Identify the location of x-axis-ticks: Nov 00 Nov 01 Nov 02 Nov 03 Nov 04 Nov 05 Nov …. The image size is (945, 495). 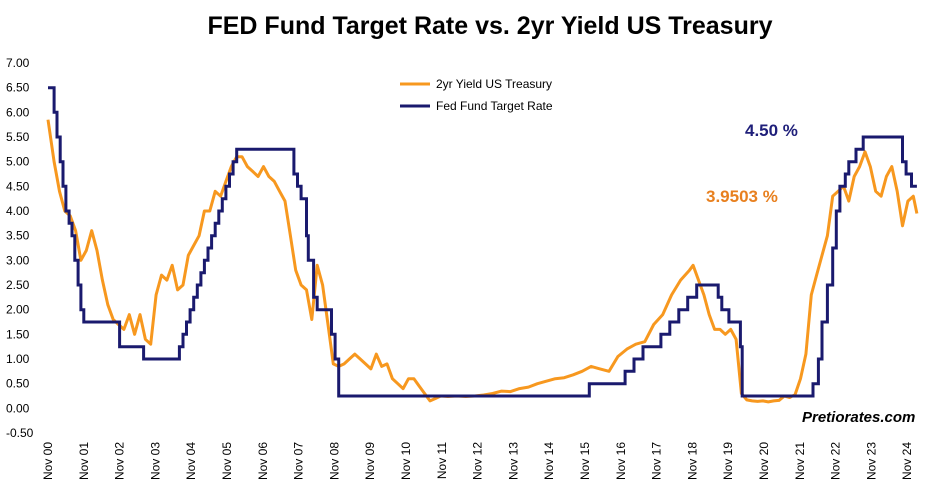
(477, 461).